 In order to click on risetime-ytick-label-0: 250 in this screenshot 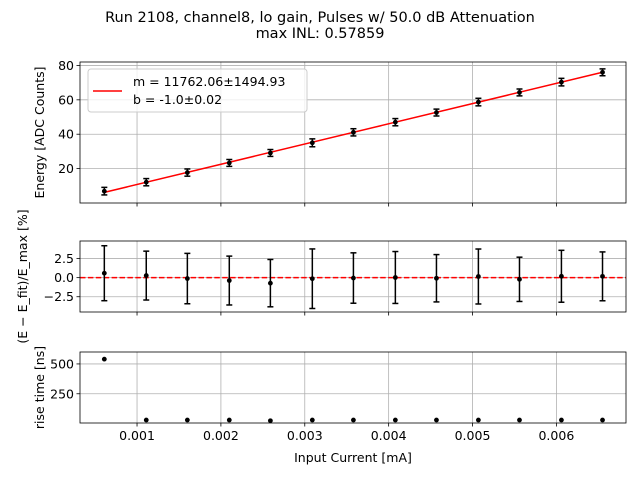, I will do `click(62, 393)`.